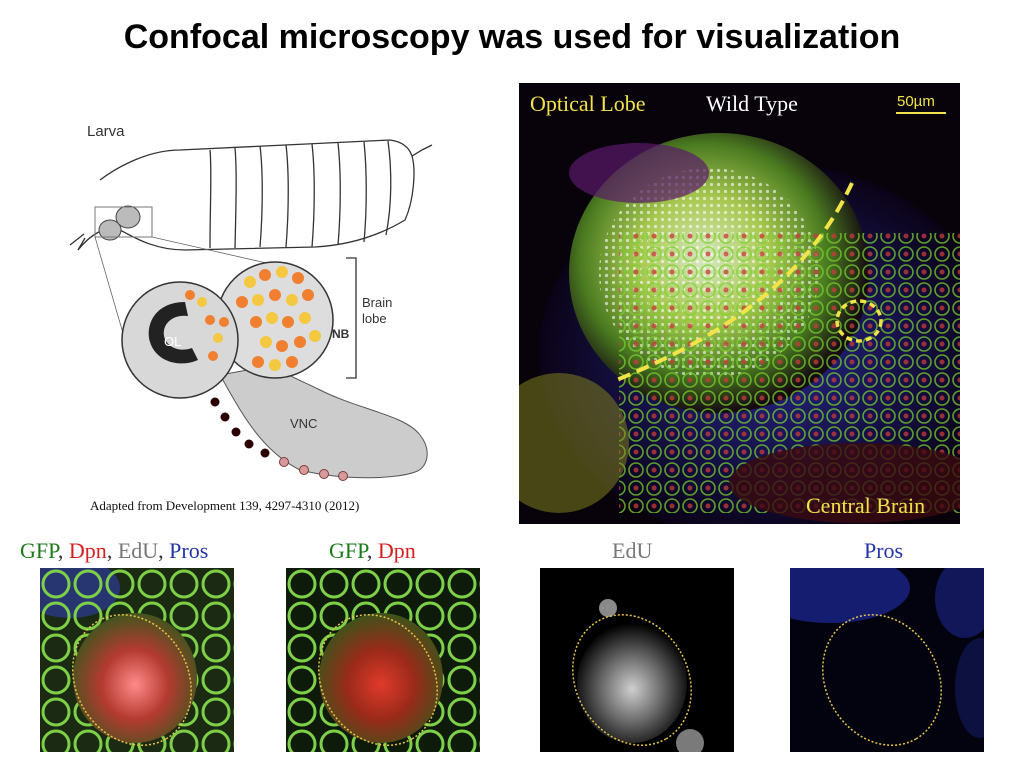  I want to click on inset-gfp-dpn-image, so click(383, 660).